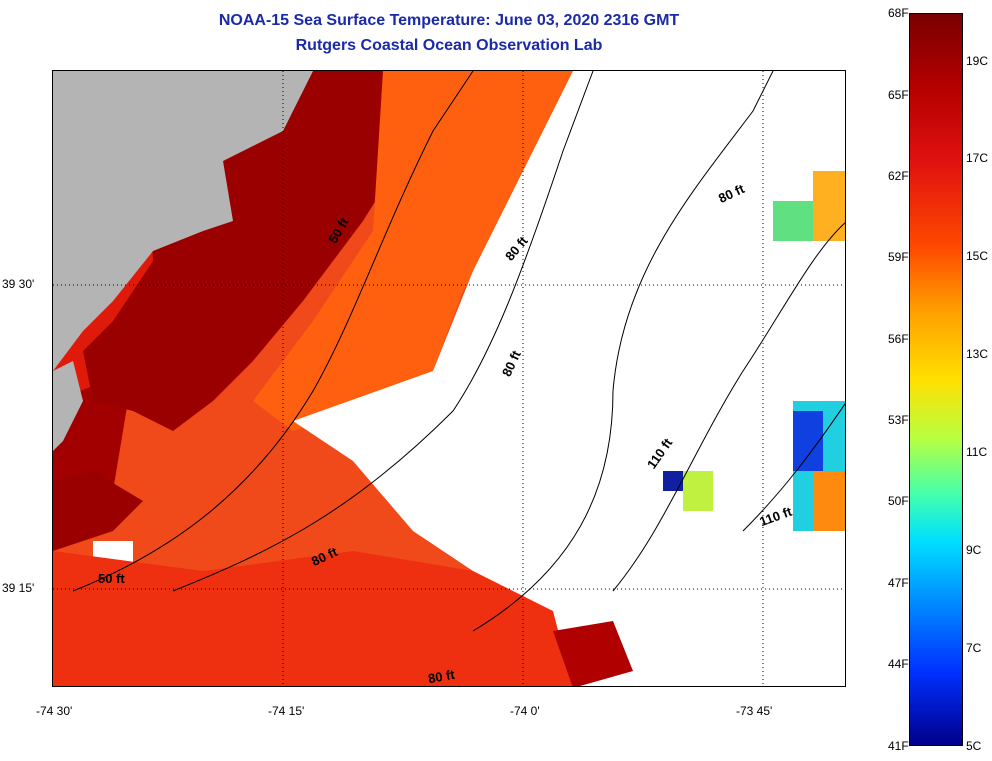 The height and width of the screenshot is (761, 992). I want to click on lon-tick-label: -74 30', so click(54, 711).